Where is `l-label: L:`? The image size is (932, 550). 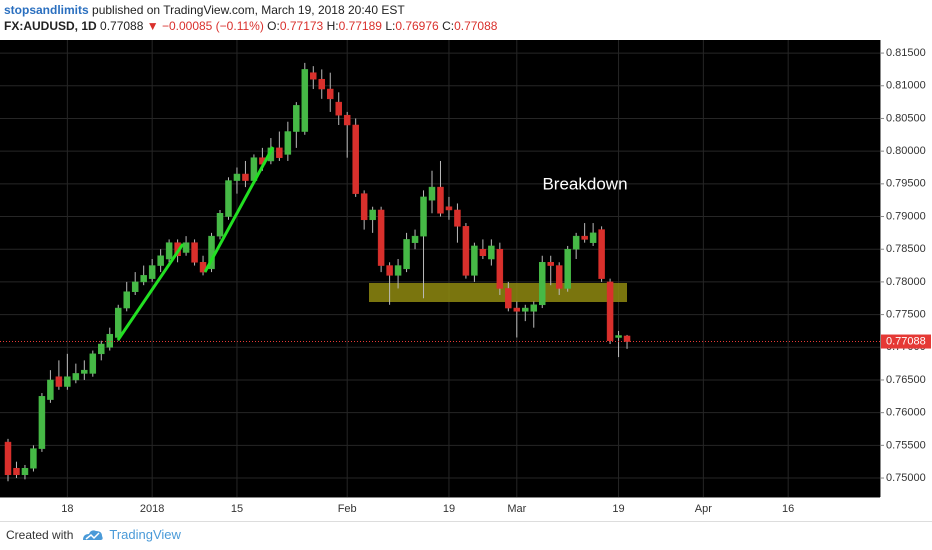
l-label: L: is located at coordinates (390, 26).